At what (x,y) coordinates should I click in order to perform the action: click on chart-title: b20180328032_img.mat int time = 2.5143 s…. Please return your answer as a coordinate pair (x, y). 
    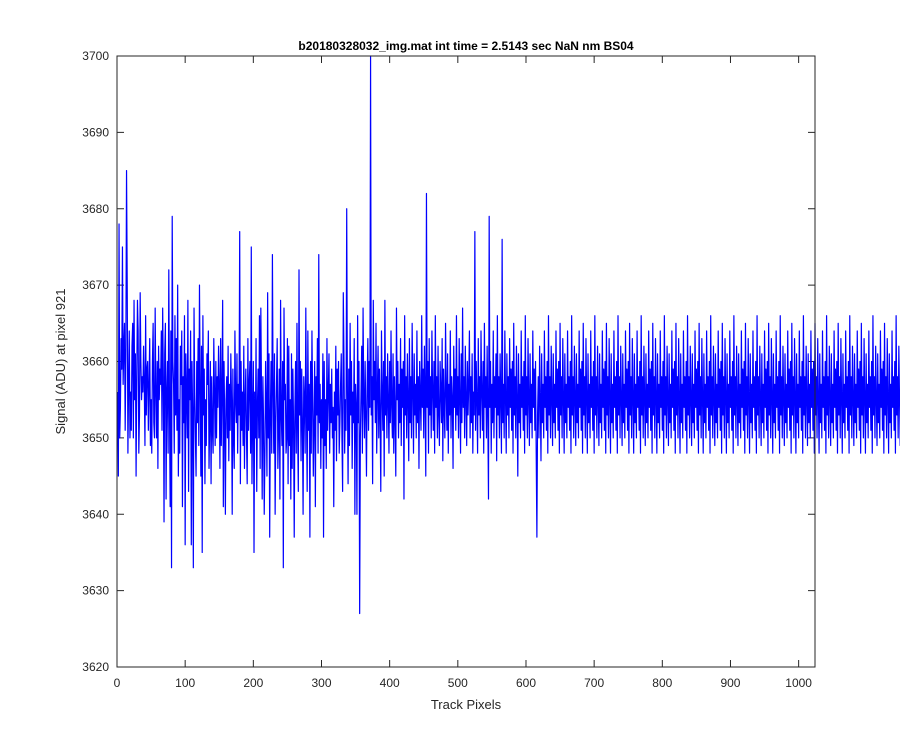
    Looking at the image, I should click on (466, 46).